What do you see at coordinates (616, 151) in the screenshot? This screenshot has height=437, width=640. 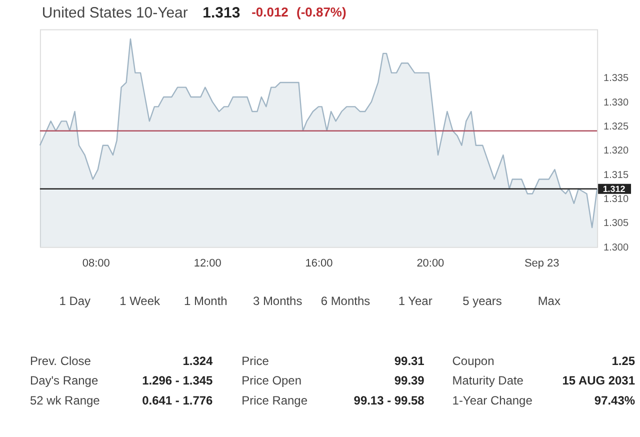 I see `y-tick-label: 1.320` at bounding box center [616, 151].